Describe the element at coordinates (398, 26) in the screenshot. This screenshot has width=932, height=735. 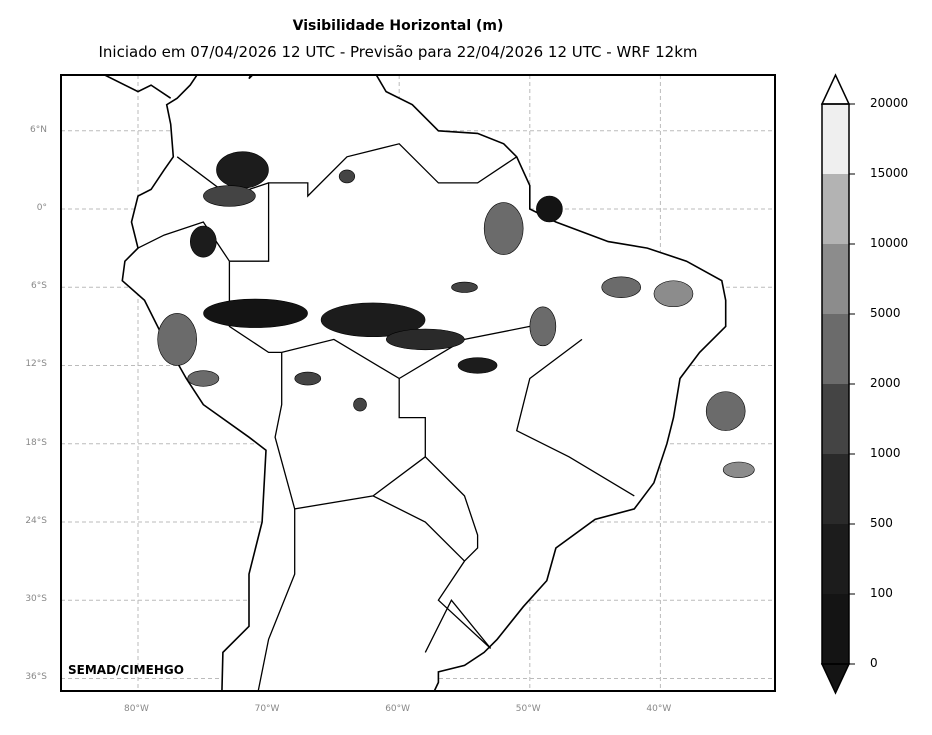
I see `map-title: Visibilidade Horizontal (m)` at that location.